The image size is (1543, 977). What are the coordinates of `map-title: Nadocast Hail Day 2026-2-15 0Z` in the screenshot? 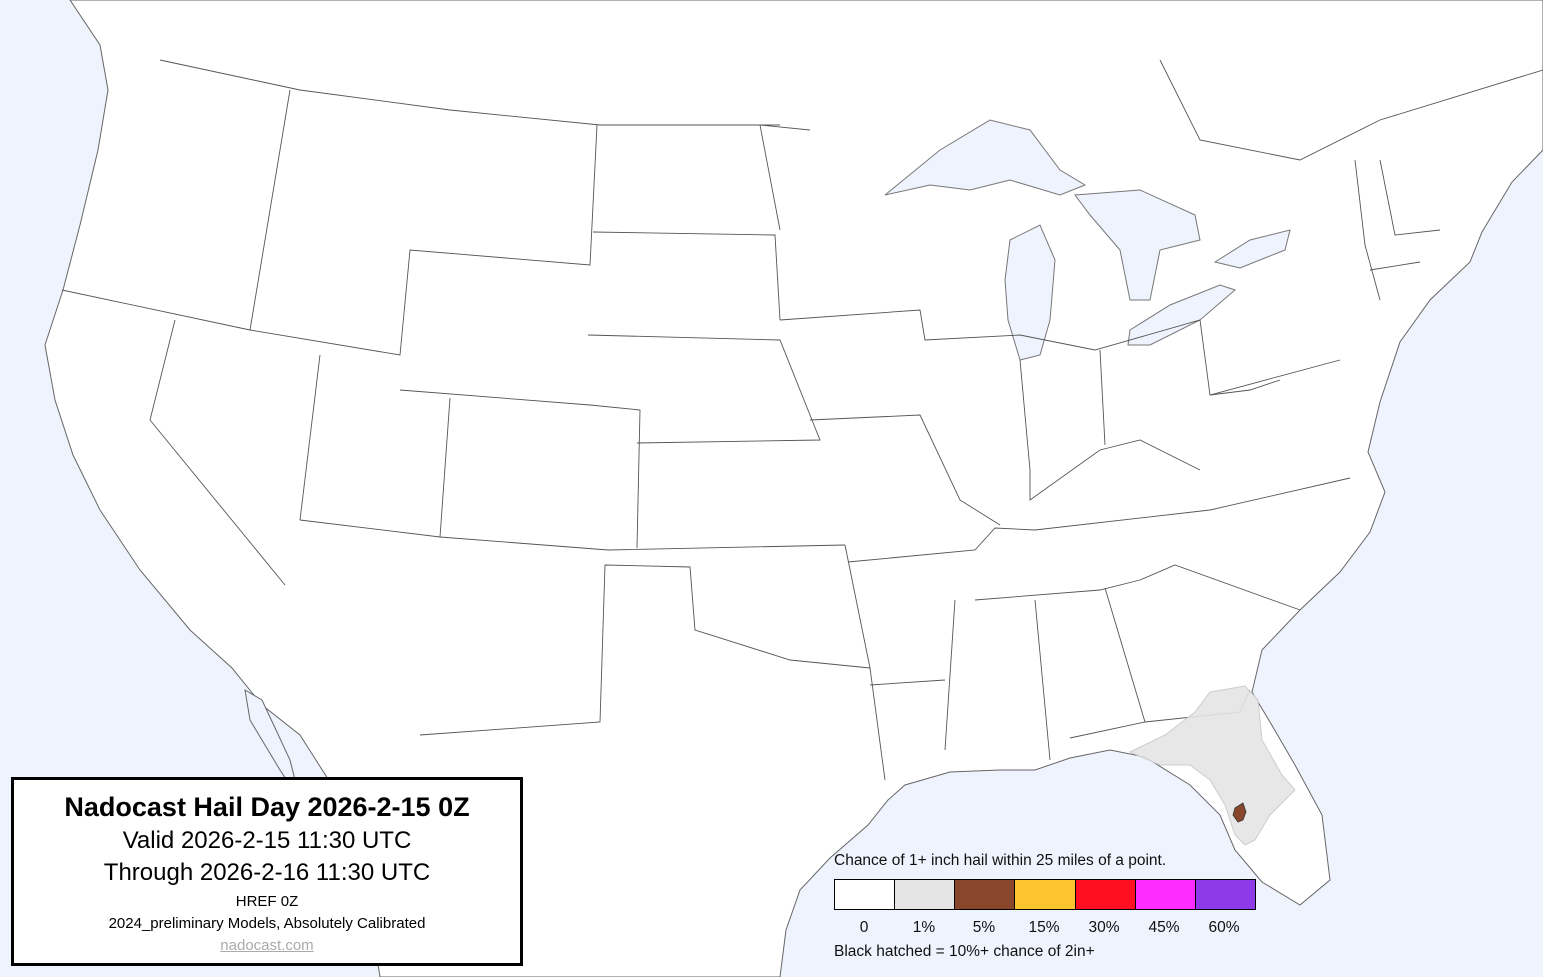 It's located at (267, 807).